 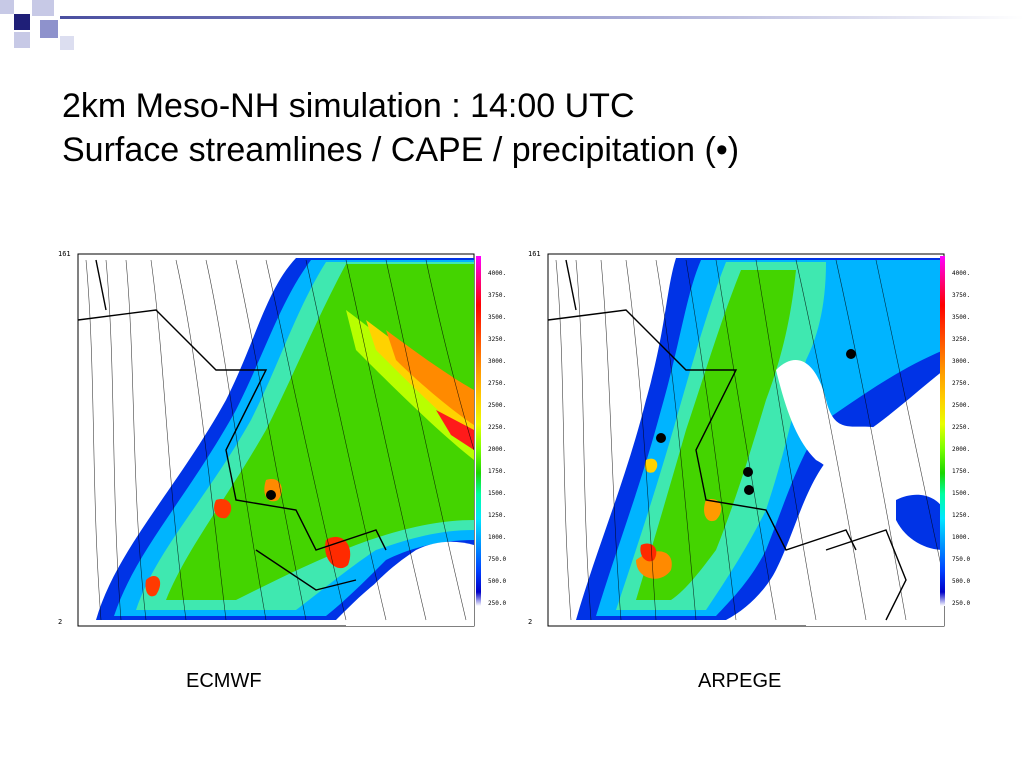 I want to click on caption-arpege: ARPEGE, so click(x=740, y=681).